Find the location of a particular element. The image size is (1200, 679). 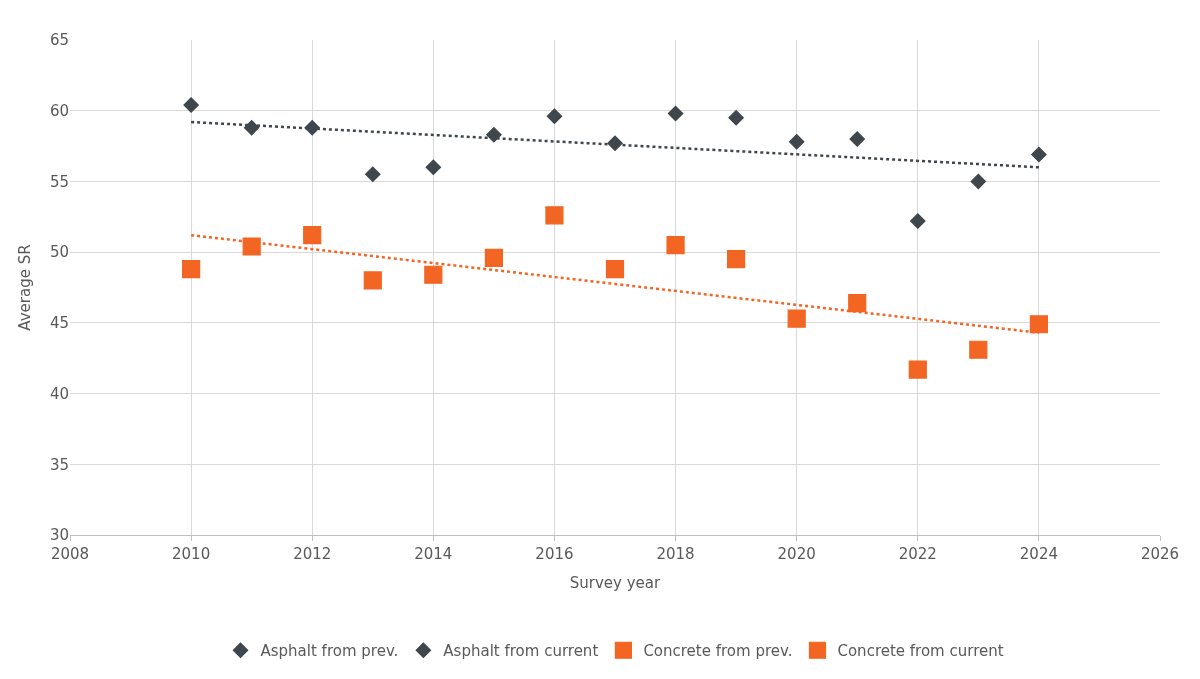

x-tick-label: 2026 is located at coordinates (1160, 554).